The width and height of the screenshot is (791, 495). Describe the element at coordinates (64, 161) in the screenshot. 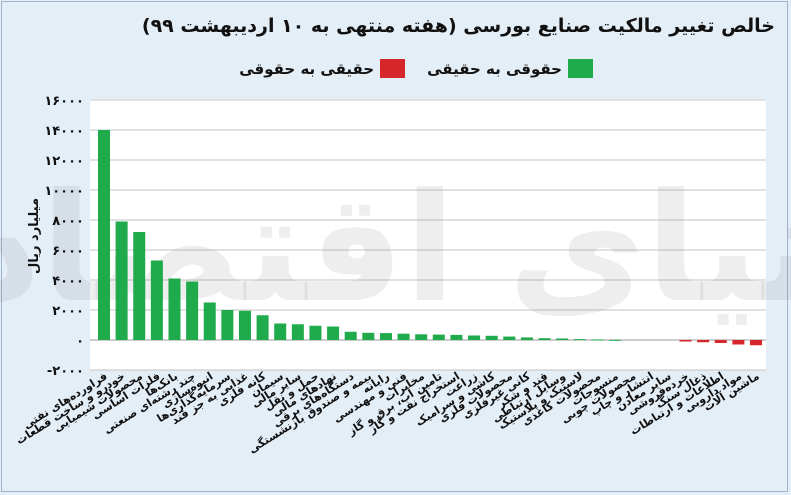

I see `y-tick-label: ۱۲۰۰۰` at that location.